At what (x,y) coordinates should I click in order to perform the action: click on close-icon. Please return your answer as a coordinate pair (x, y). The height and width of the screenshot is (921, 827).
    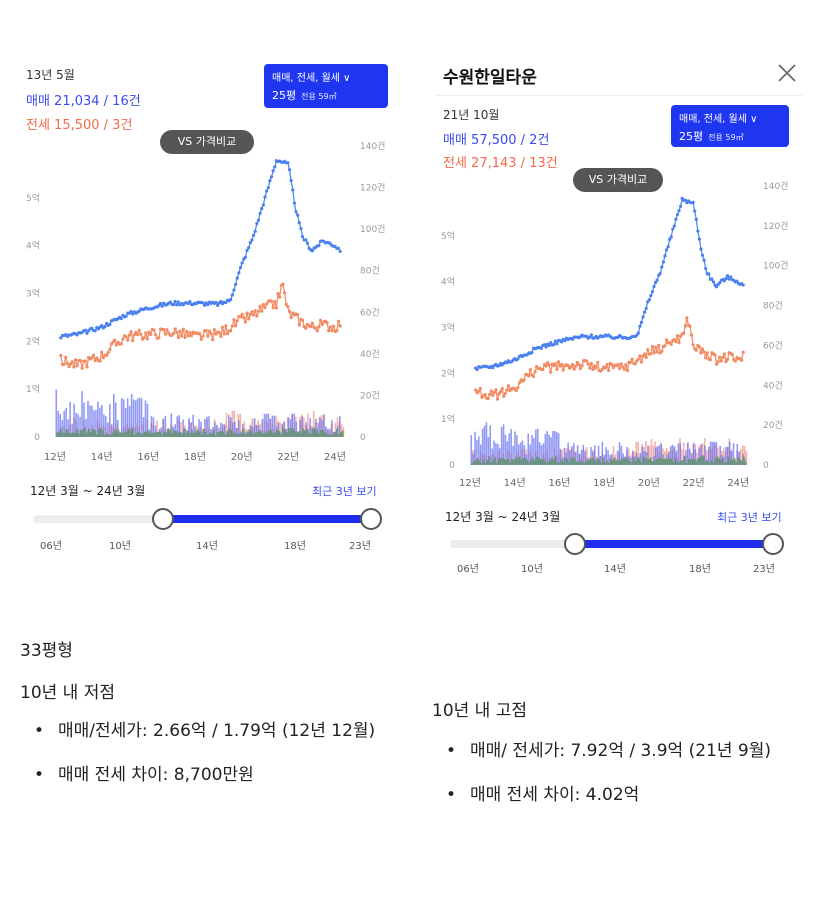
    Looking at the image, I should click on (787, 73).